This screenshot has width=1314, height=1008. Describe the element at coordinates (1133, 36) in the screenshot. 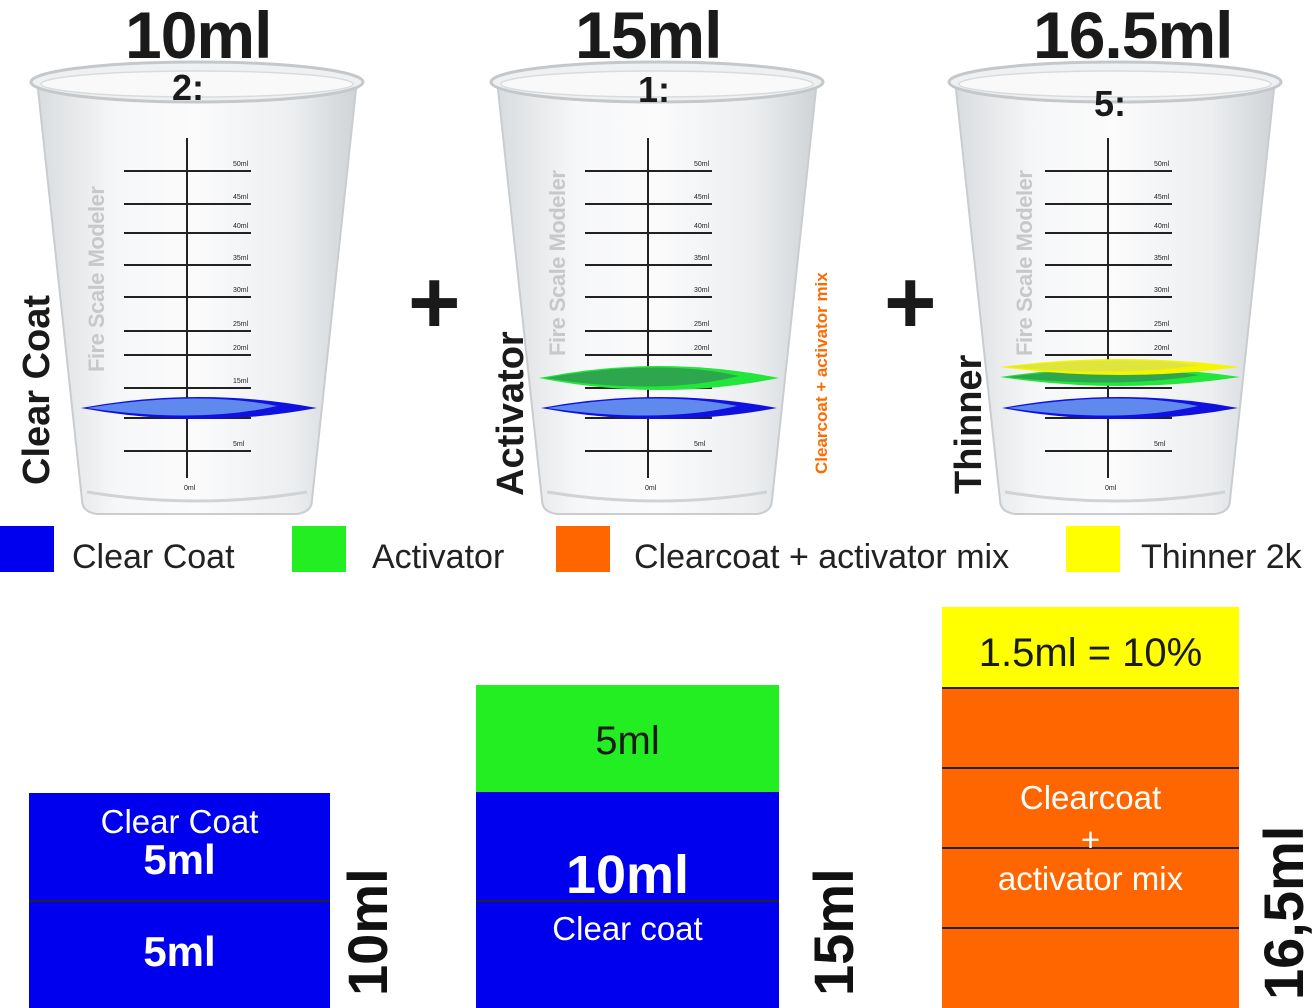

I see `cup-3-volume: 16.5ml` at that location.